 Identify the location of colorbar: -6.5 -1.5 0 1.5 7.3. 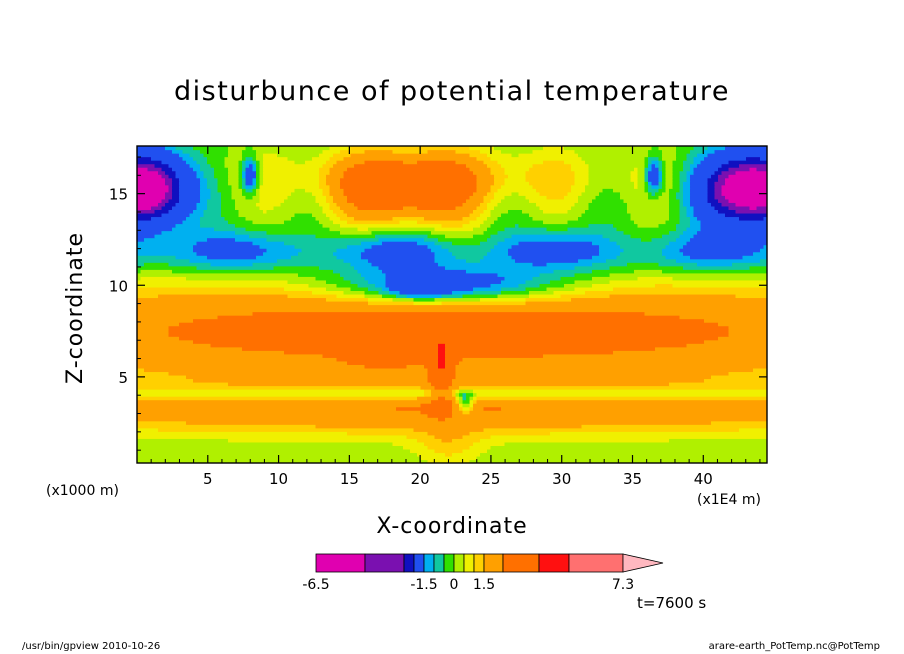
(483, 573).